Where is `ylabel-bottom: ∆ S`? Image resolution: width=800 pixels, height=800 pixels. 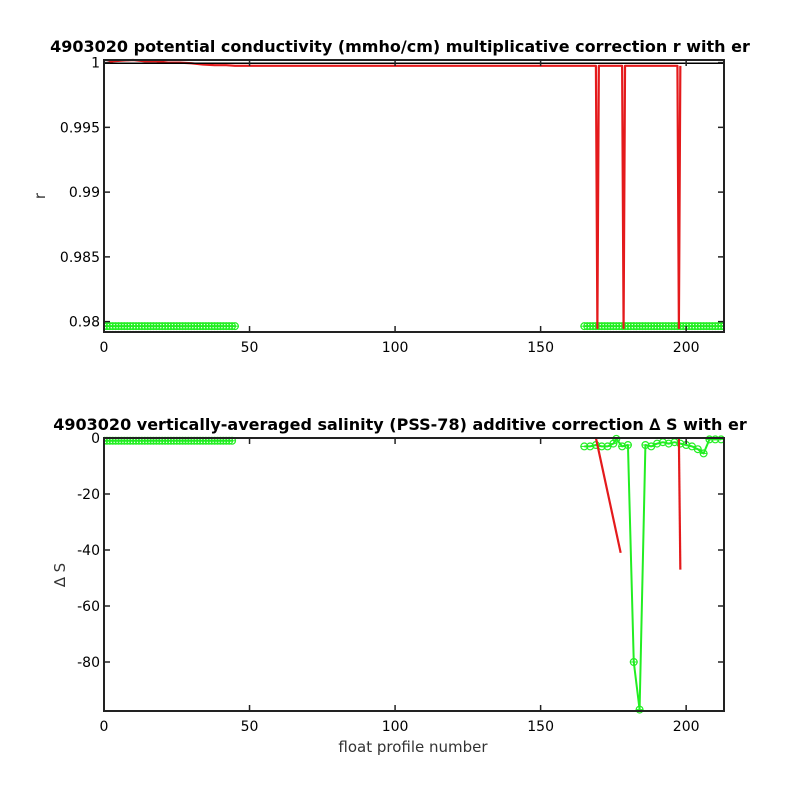
ylabel-bottom: ∆ S is located at coordinates (60, 575).